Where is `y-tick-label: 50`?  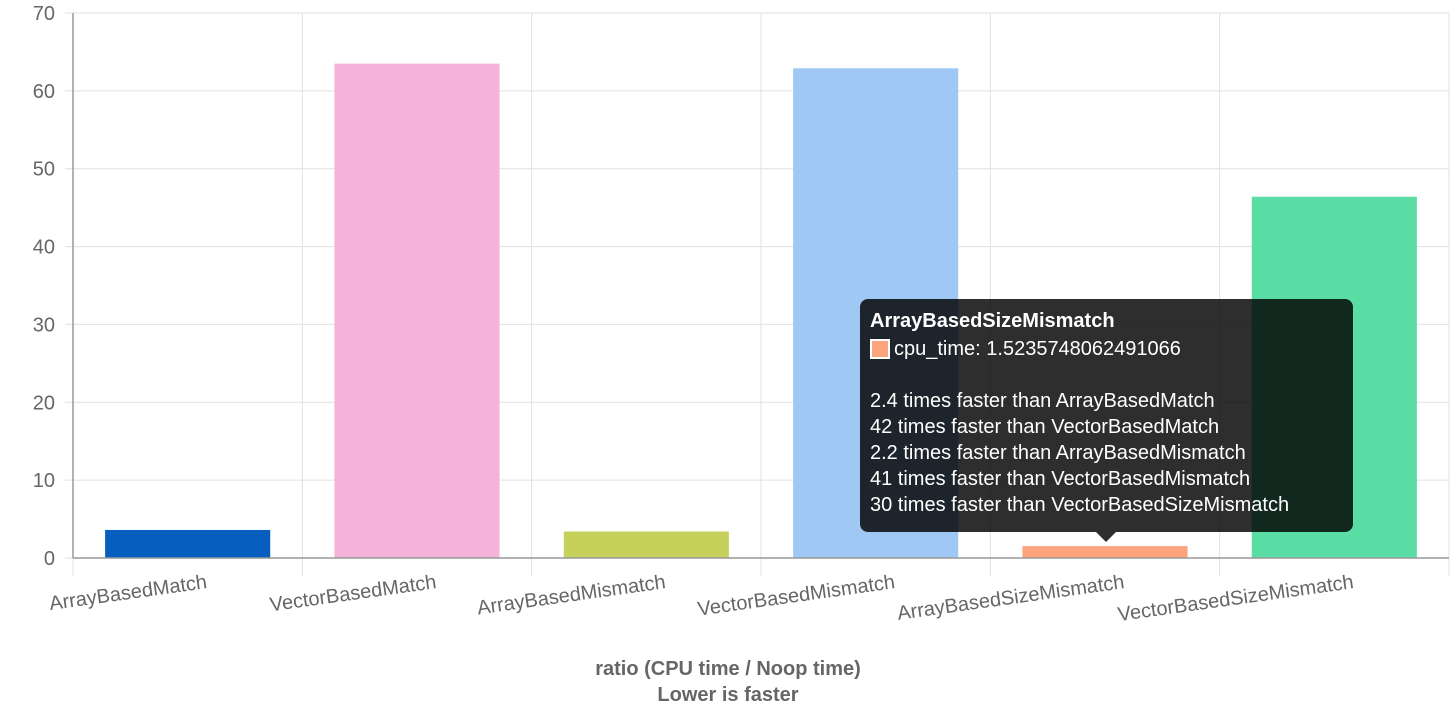 y-tick-label: 50 is located at coordinates (44, 170).